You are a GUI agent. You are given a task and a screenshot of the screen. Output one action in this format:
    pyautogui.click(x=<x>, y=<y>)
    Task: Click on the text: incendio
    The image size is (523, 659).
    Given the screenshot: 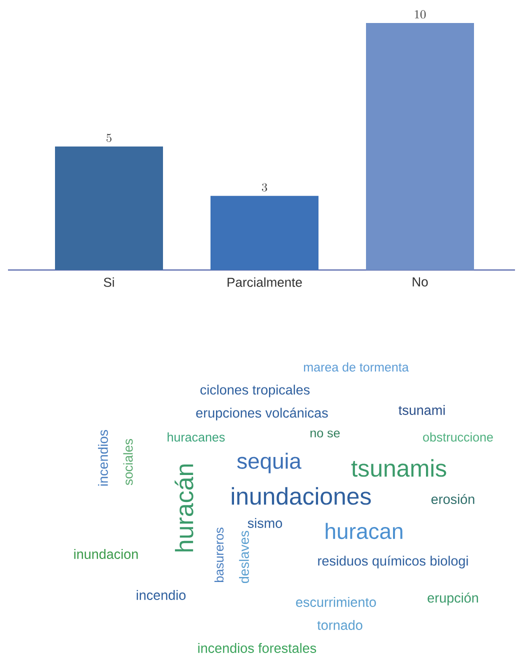 What is the action you would take?
    pyautogui.click(x=161, y=595)
    